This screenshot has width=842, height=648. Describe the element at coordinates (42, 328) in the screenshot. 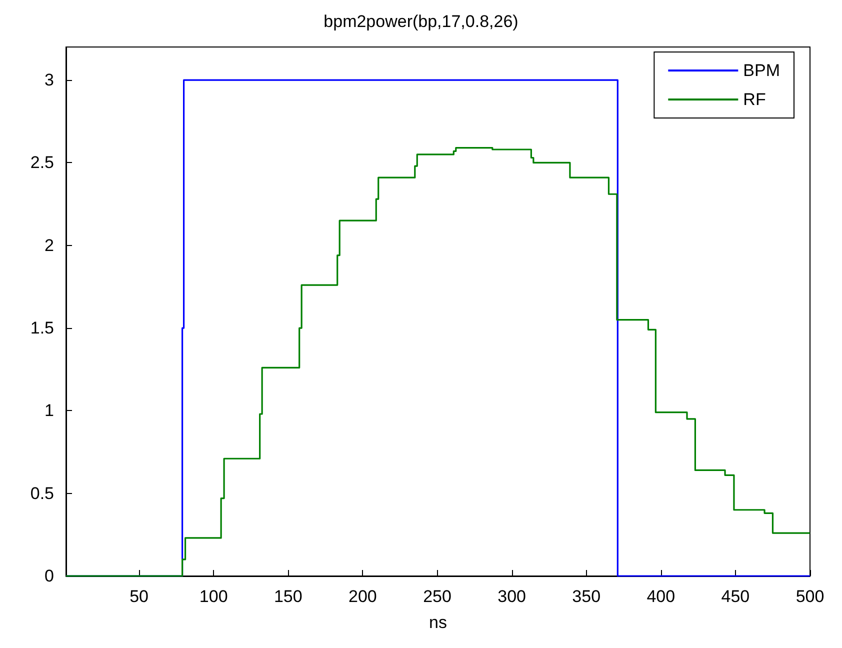

I see `y-tick-label: 1.5` at that location.